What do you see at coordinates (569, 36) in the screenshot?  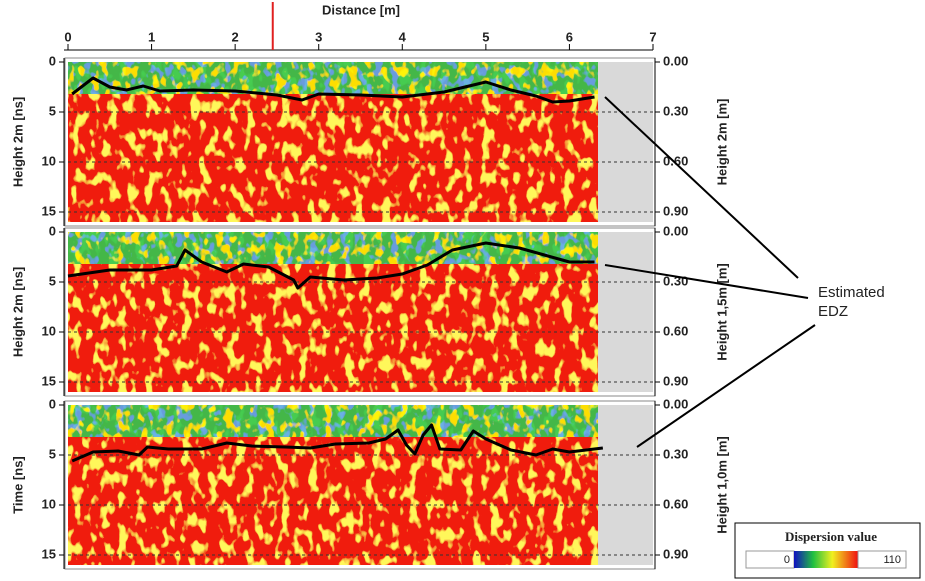 I see `x-tick-label: 6` at bounding box center [569, 36].